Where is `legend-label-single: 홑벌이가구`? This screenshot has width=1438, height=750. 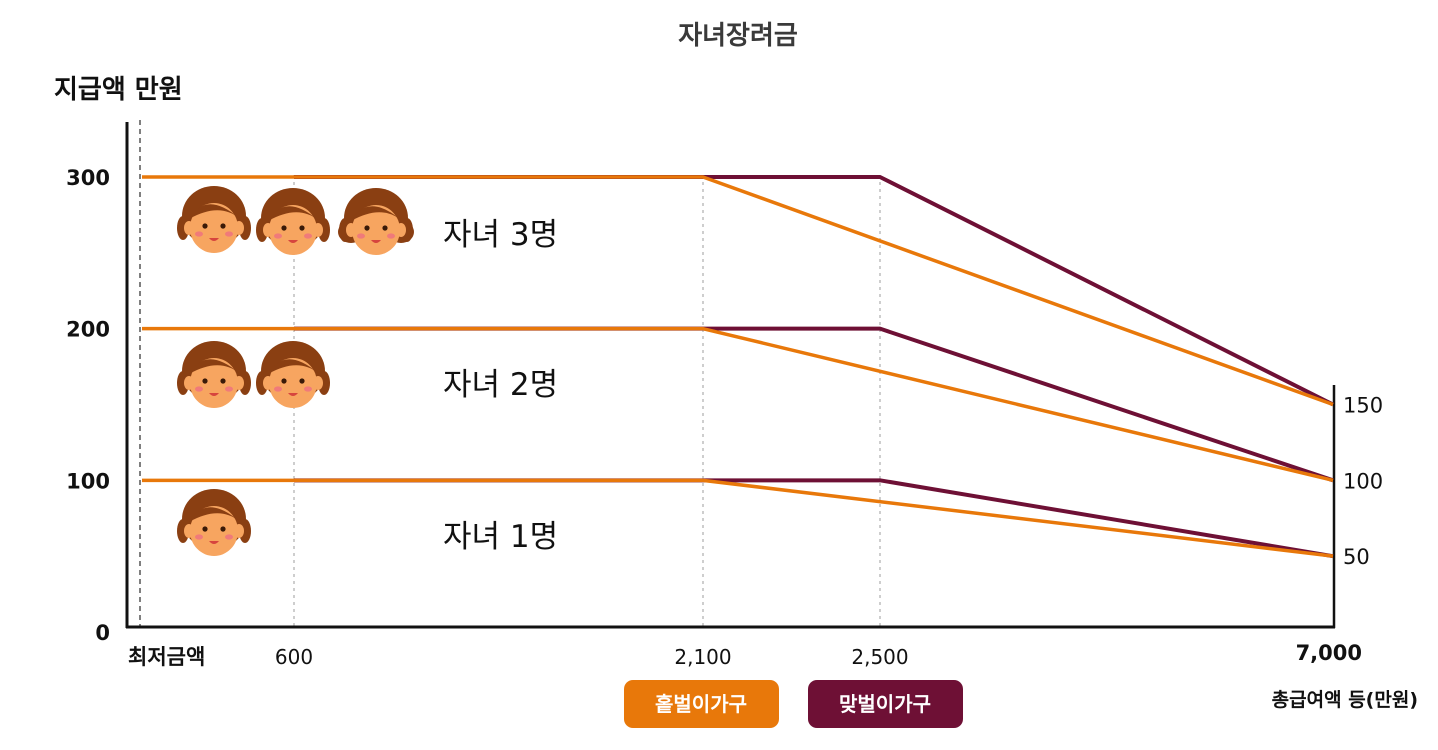
legend-label-single: 홑벌이가구 is located at coordinates (701, 704).